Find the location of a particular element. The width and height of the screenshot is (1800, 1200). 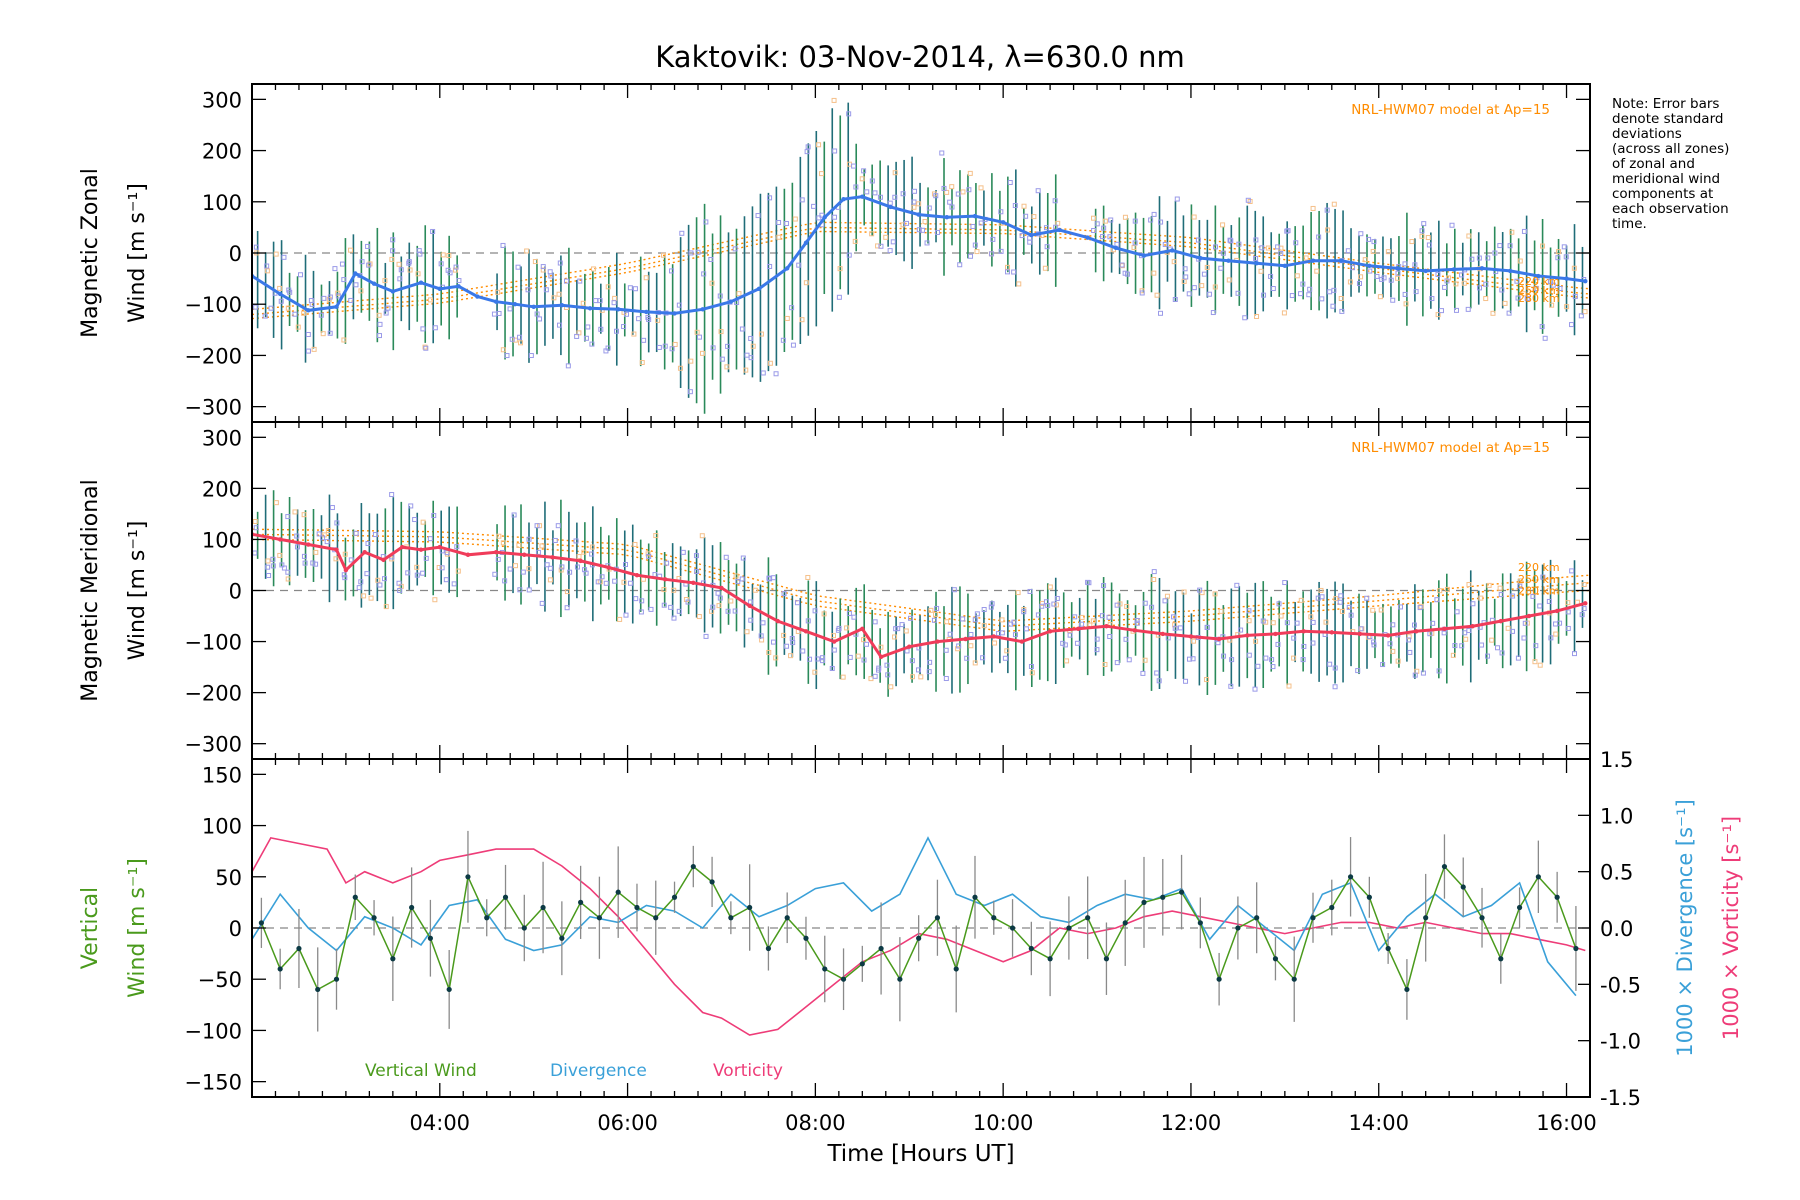

model-altitude-label: 250 km is located at coordinates (1539, 290).